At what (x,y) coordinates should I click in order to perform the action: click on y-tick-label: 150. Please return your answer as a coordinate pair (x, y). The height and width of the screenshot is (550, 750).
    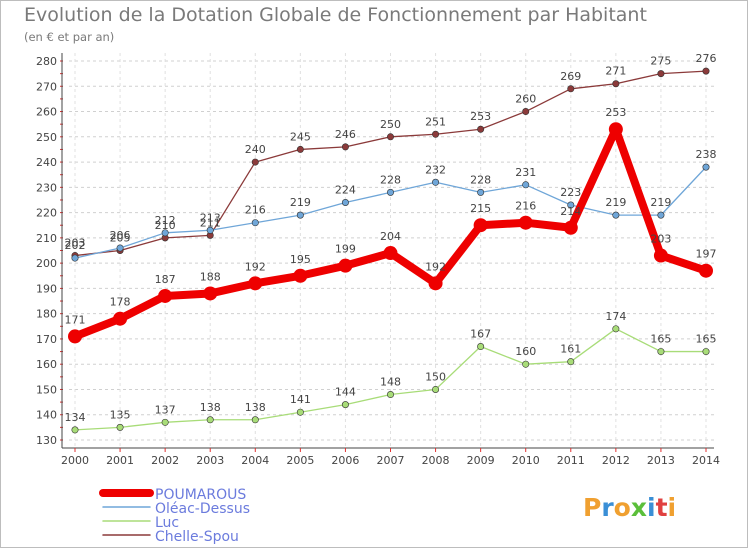
    Looking at the image, I should click on (46, 389).